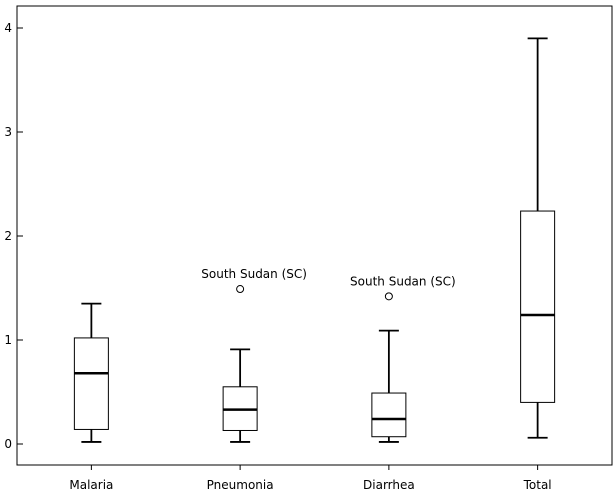 The width and height of the screenshot is (616, 497). Describe the element at coordinates (8, 236) in the screenshot. I see `y-tick-label-2: 2` at that location.